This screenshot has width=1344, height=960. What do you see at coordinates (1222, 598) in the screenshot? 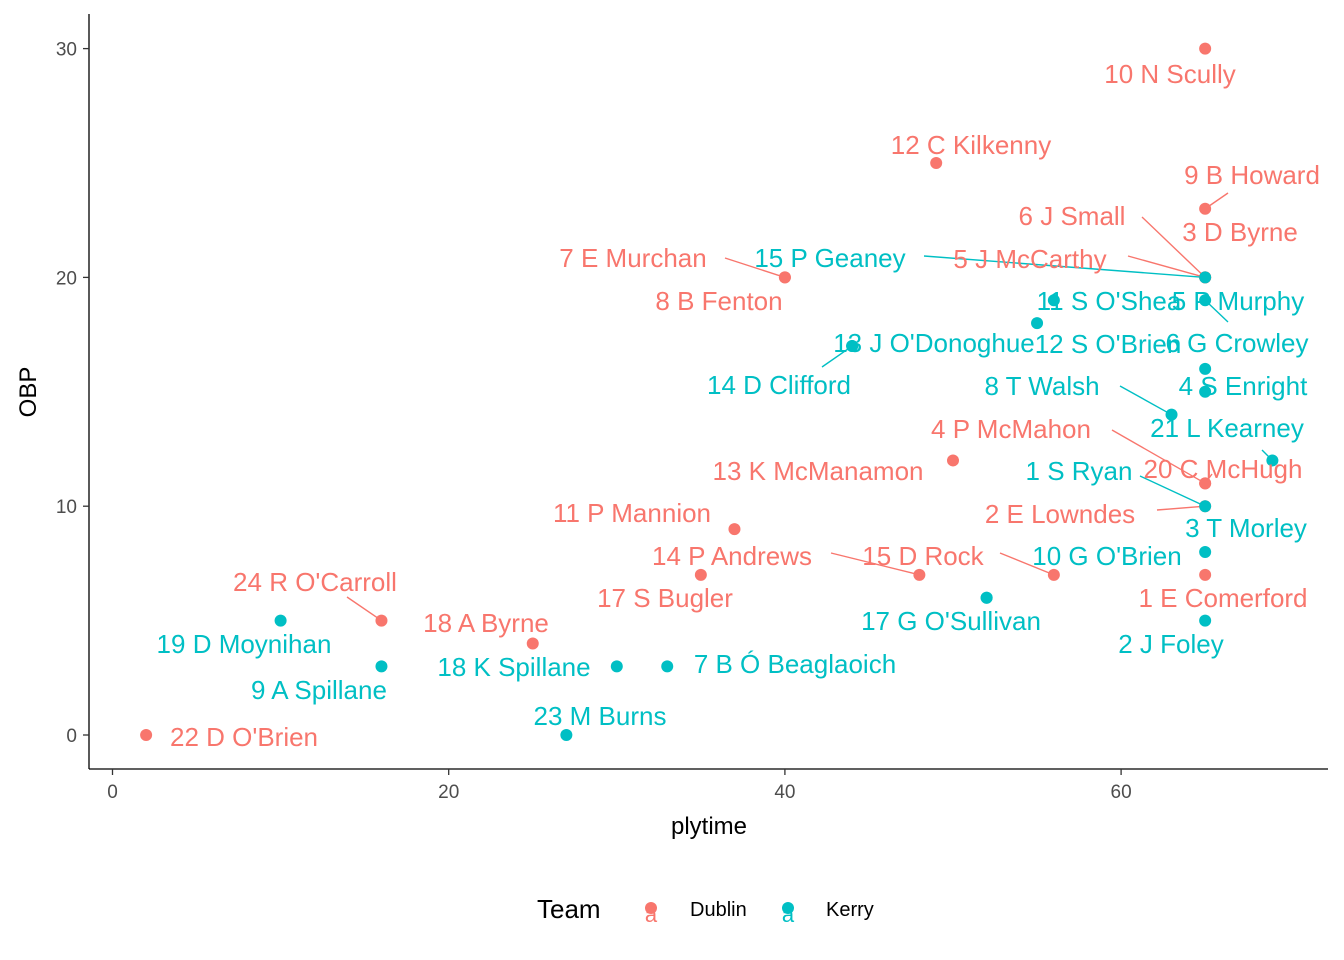
I see `point-label: 1 E Comerford` at bounding box center [1222, 598].